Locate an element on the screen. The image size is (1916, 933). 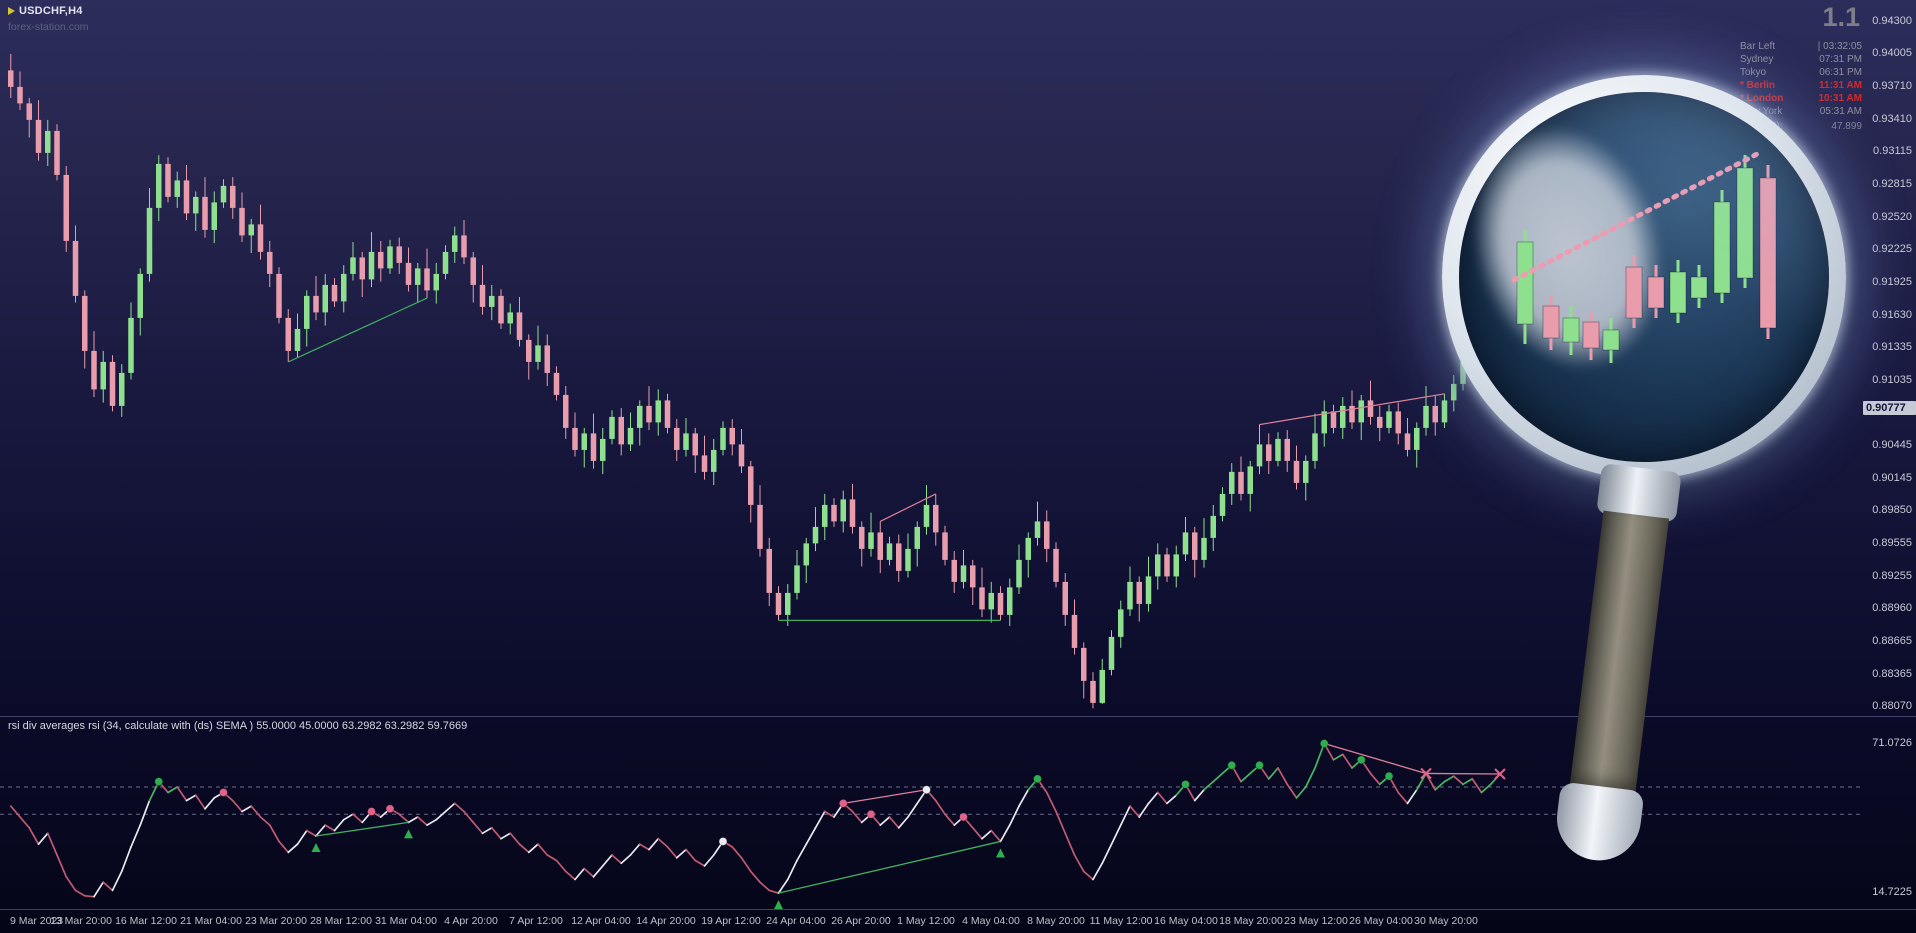
time-axis-label: 16 May 04:00 is located at coordinates (1186, 921).